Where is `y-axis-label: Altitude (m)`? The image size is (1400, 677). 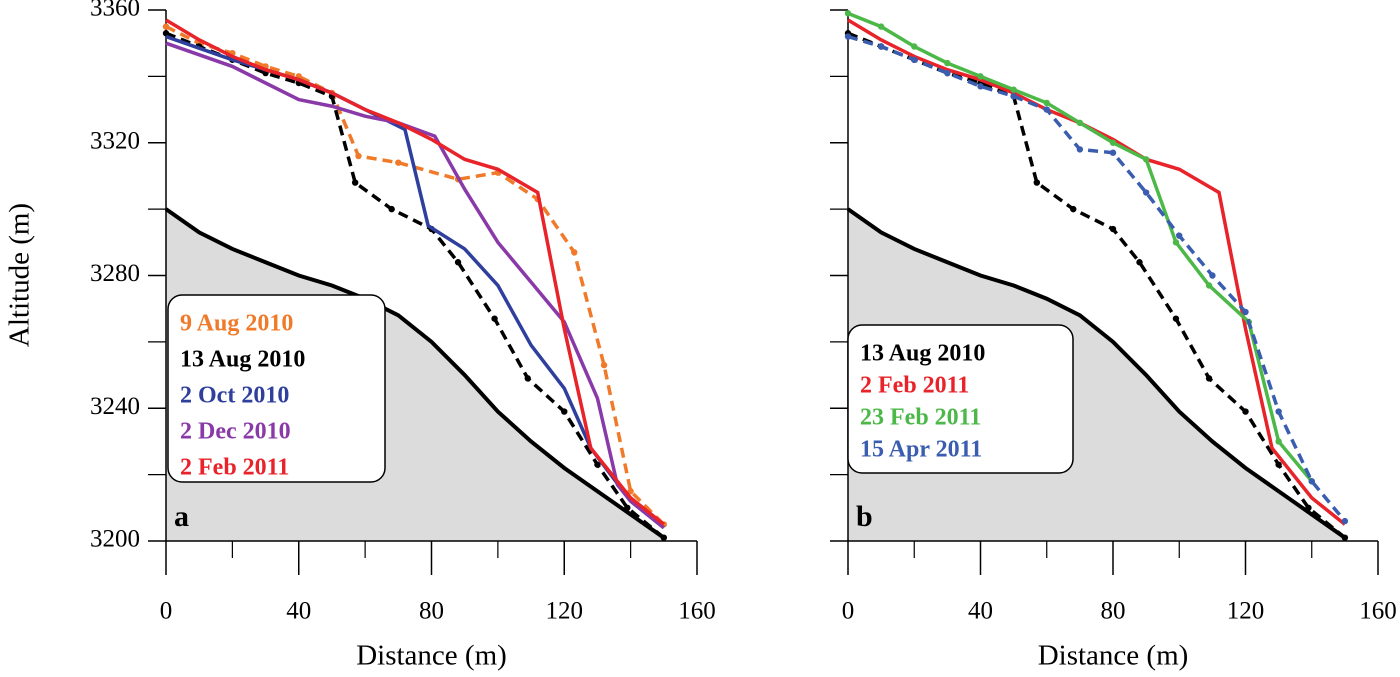 y-axis-label: Altitude (m) is located at coordinates (20, 275).